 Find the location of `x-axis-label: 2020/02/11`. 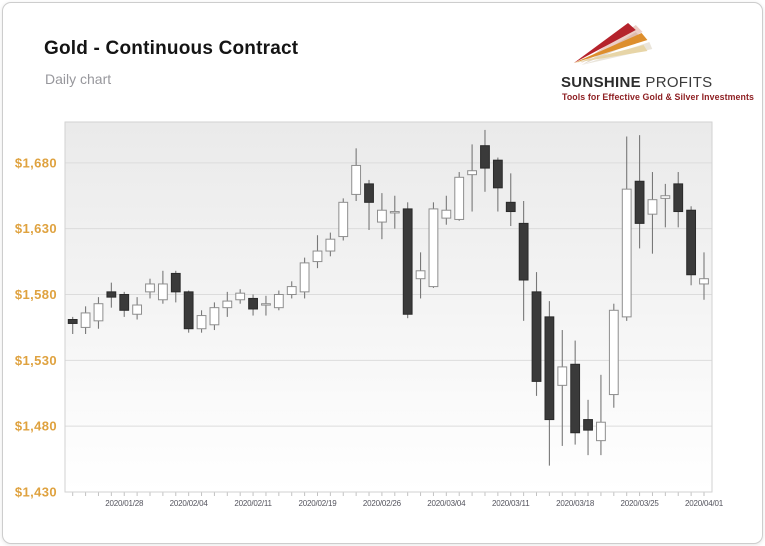

x-axis-label: 2020/02/11 is located at coordinates (253, 503).